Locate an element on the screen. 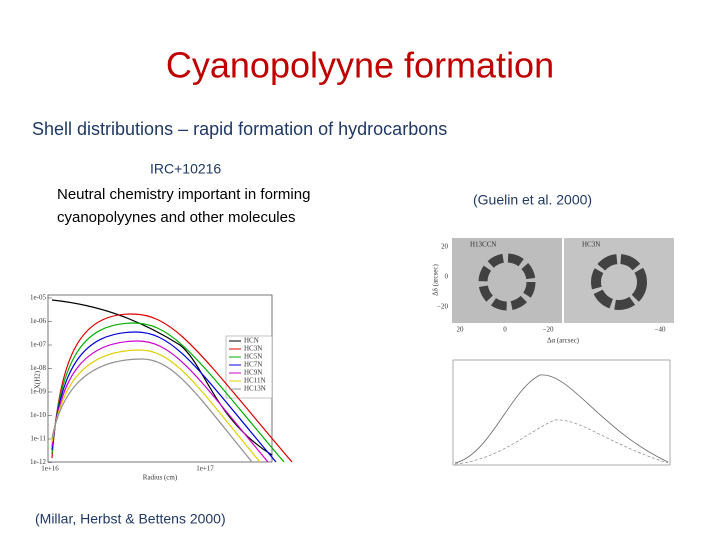 This screenshot has width=720, height=540. x-tick-label: 1e+16 is located at coordinates (50, 469).